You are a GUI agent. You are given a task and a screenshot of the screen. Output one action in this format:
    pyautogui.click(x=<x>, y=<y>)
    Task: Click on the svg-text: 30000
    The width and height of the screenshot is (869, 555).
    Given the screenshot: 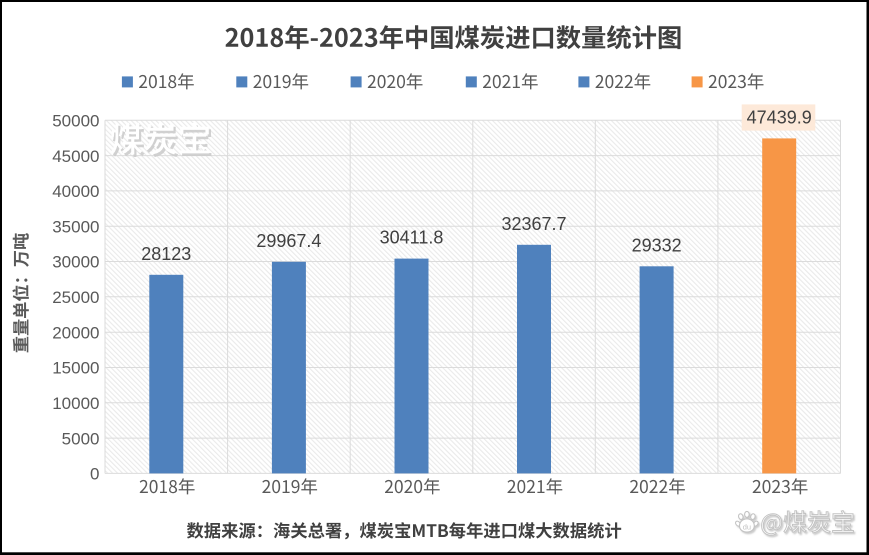 What is the action you would take?
    pyautogui.click(x=75, y=262)
    